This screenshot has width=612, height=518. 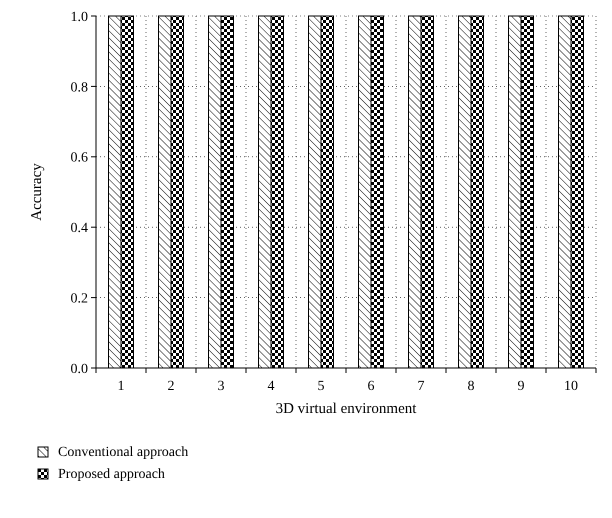 I want to click on y-tick-label: 0.4, so click(x=79, y=228).